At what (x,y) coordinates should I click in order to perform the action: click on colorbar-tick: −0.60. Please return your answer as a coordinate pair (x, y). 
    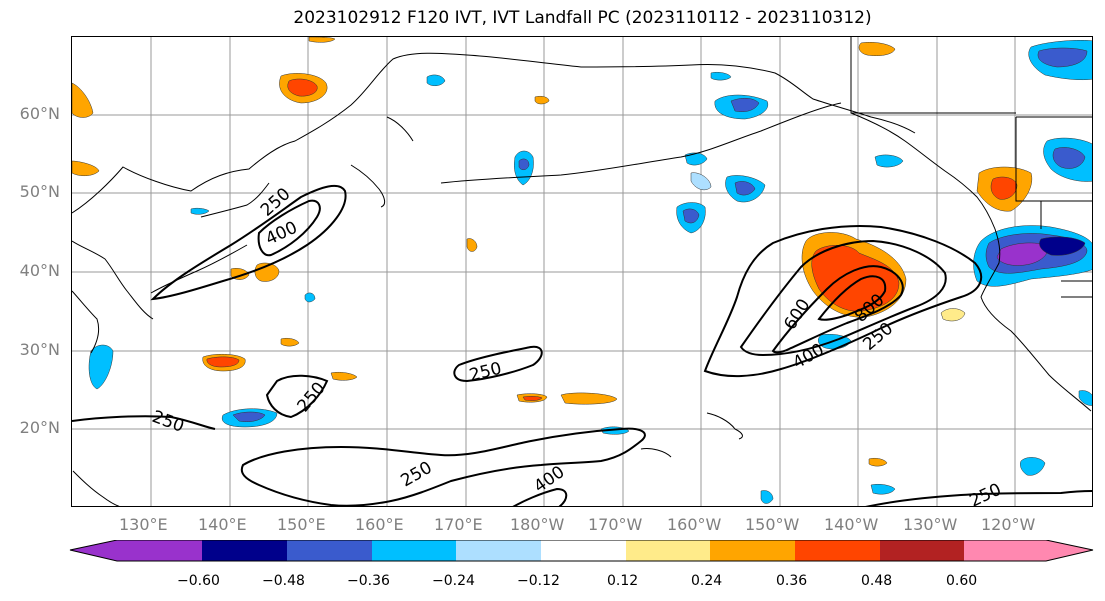
    Looking at the image, I should click on (198, 581).